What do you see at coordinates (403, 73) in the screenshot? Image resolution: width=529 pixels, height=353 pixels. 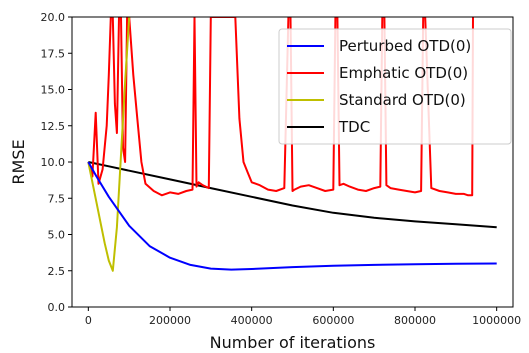 I see `legend-entry: Emphatic OTD(0)` at bounding box center [403, 73].